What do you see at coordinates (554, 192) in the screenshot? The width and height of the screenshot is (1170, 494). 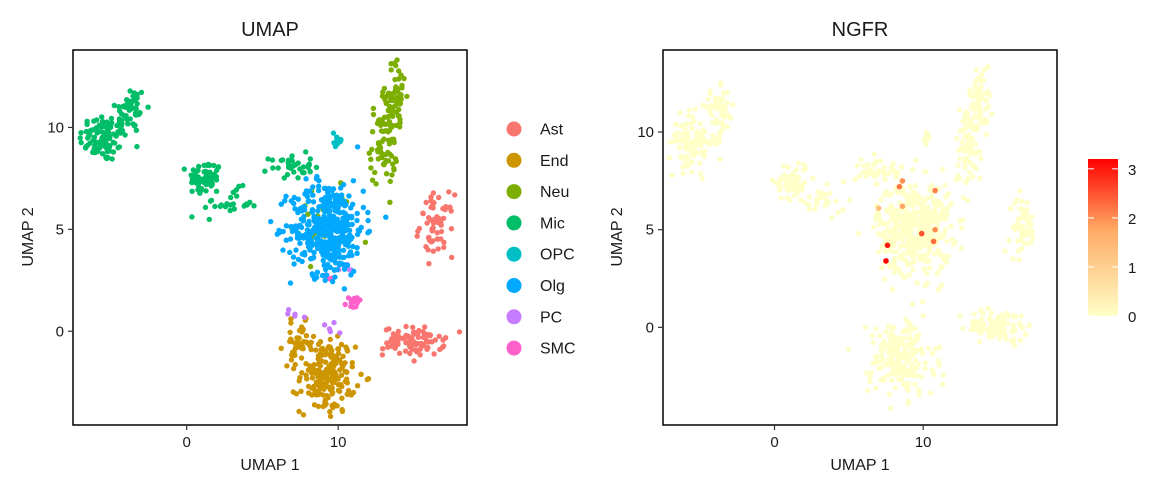 I see `legend-label-neu: Neu` at bounding box center [554, 192].